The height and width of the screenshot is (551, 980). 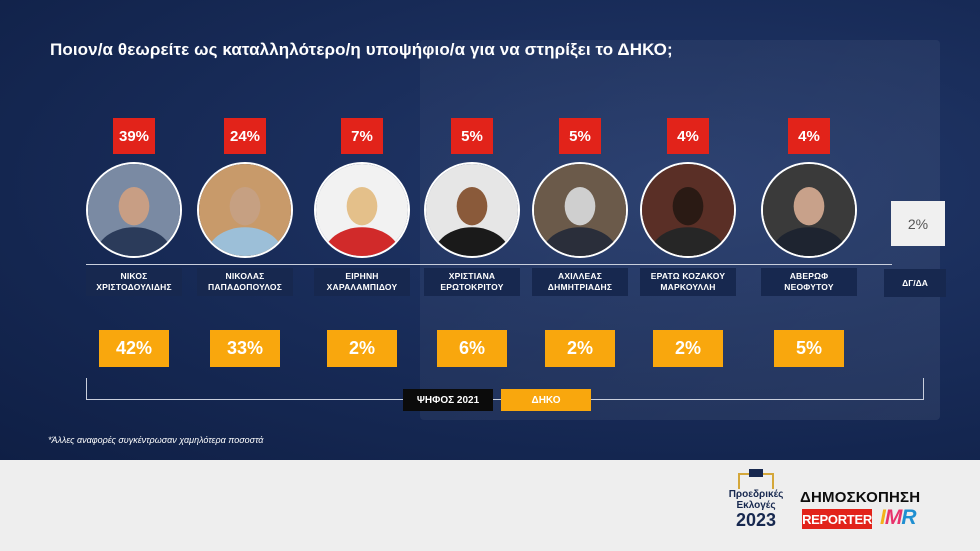 What do you see at coordinates (860, 497) in the screenshot?
I see `poll-title: ΔΗΜΟΣΚΟΠΗΣΗ` at bounding box center [860, 497].